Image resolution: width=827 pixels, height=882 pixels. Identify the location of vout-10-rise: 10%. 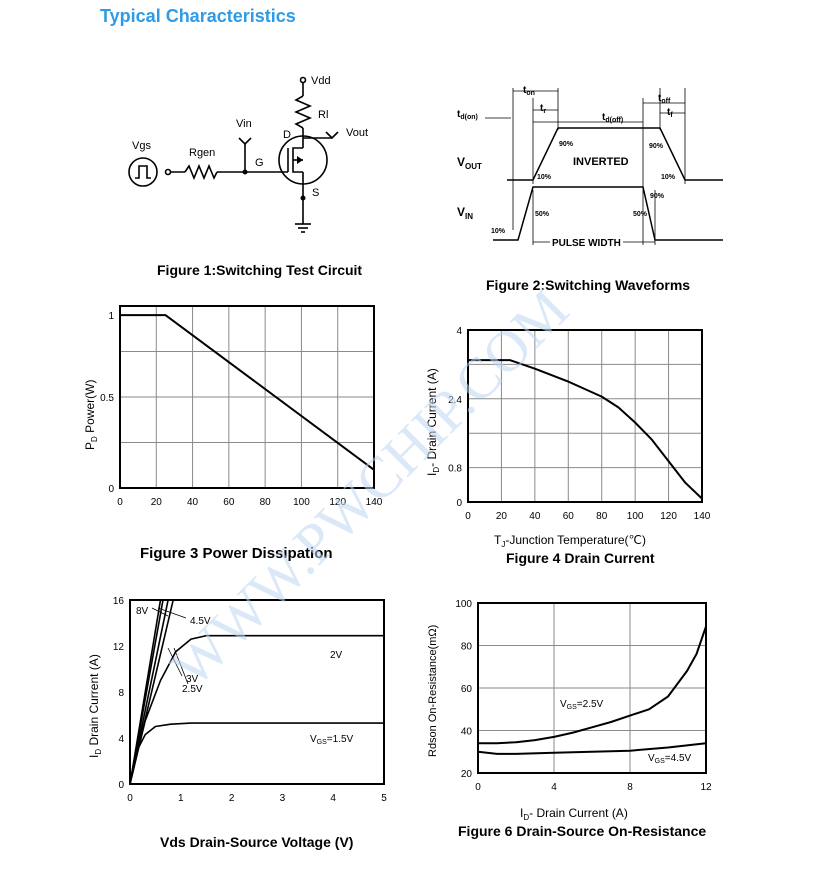
(544, 177).